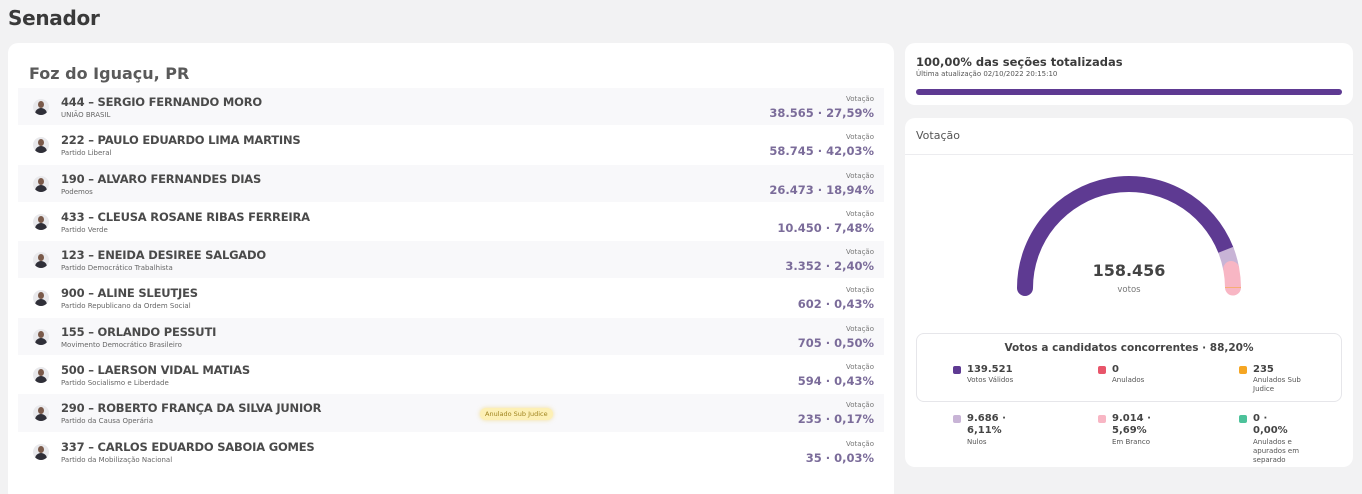 The width and height of the screenshot is (1362, 494). What do you see at coordinates (1276, 451) in the screenshot?
I see `legend-label: Anulados e apurados em separado` at bounding box center [1276, 451].